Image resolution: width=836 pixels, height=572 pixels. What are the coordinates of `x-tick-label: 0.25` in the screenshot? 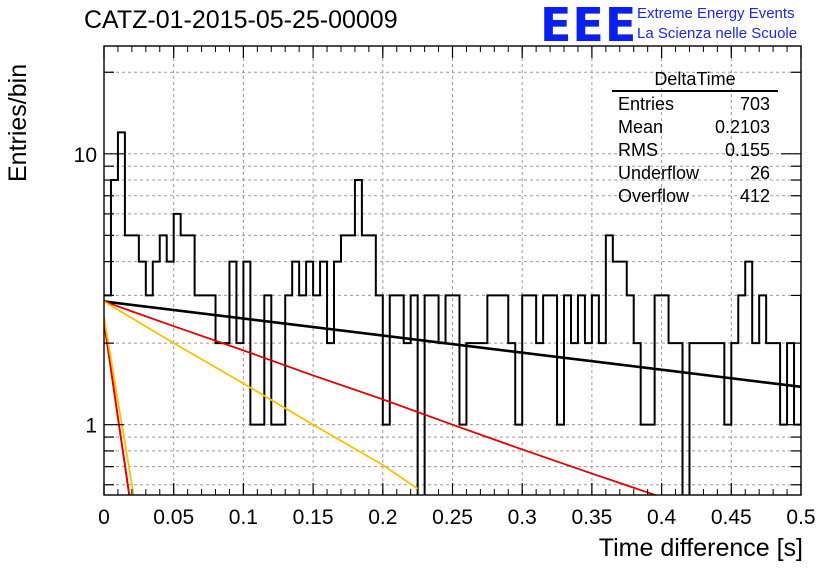 It's located at (452, 517).